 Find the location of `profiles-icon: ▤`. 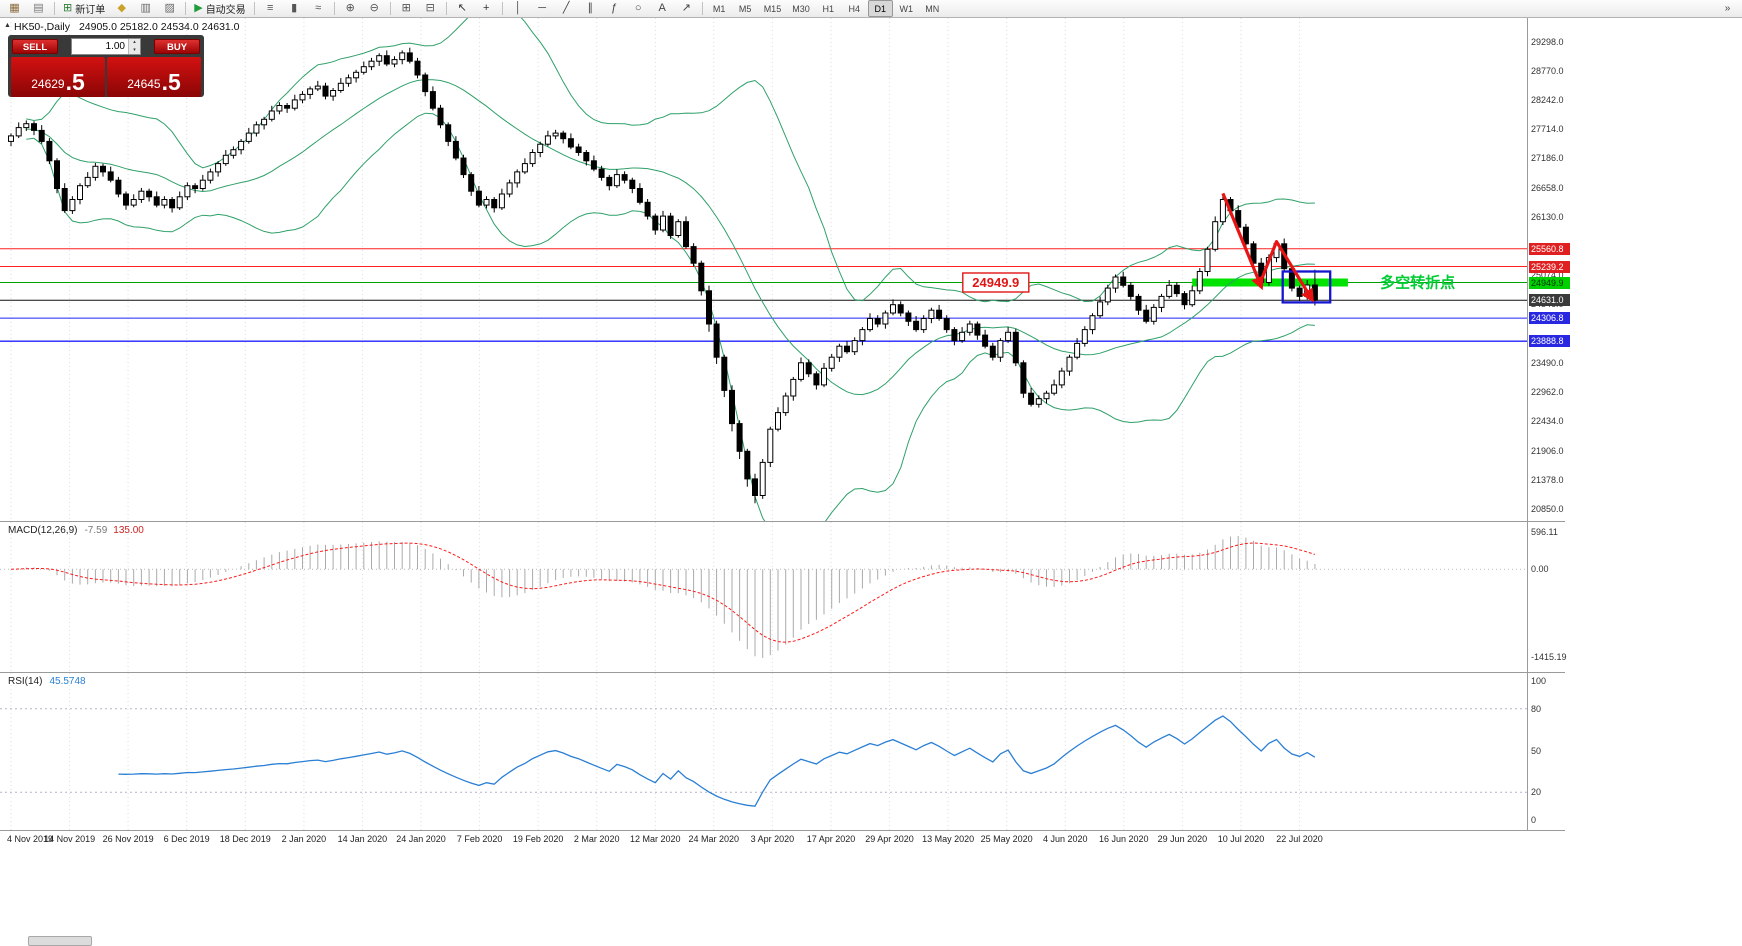

profiles-icon: ▤ is located at coordinates (38, 8).